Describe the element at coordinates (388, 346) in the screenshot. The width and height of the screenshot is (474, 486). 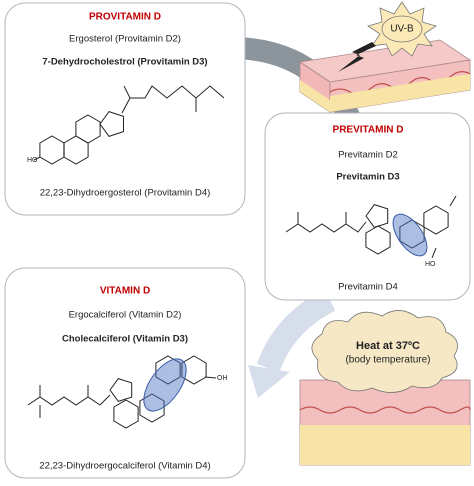
I see `heat-title: Heat at 37ºC` at that location.